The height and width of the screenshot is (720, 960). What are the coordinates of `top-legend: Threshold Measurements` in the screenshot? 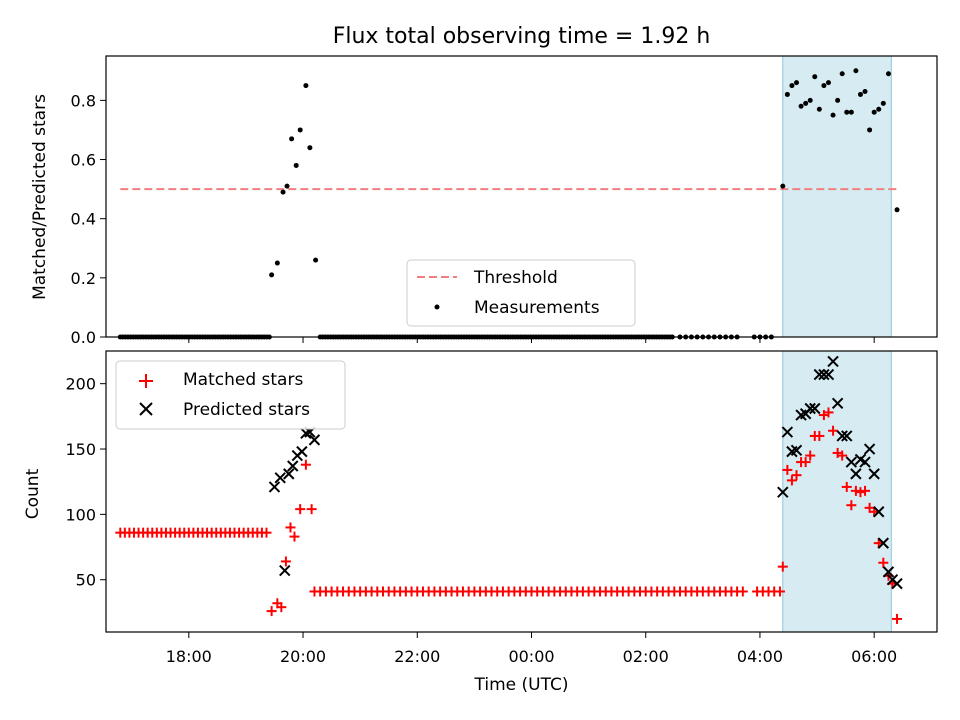 It's located at (521, 293).